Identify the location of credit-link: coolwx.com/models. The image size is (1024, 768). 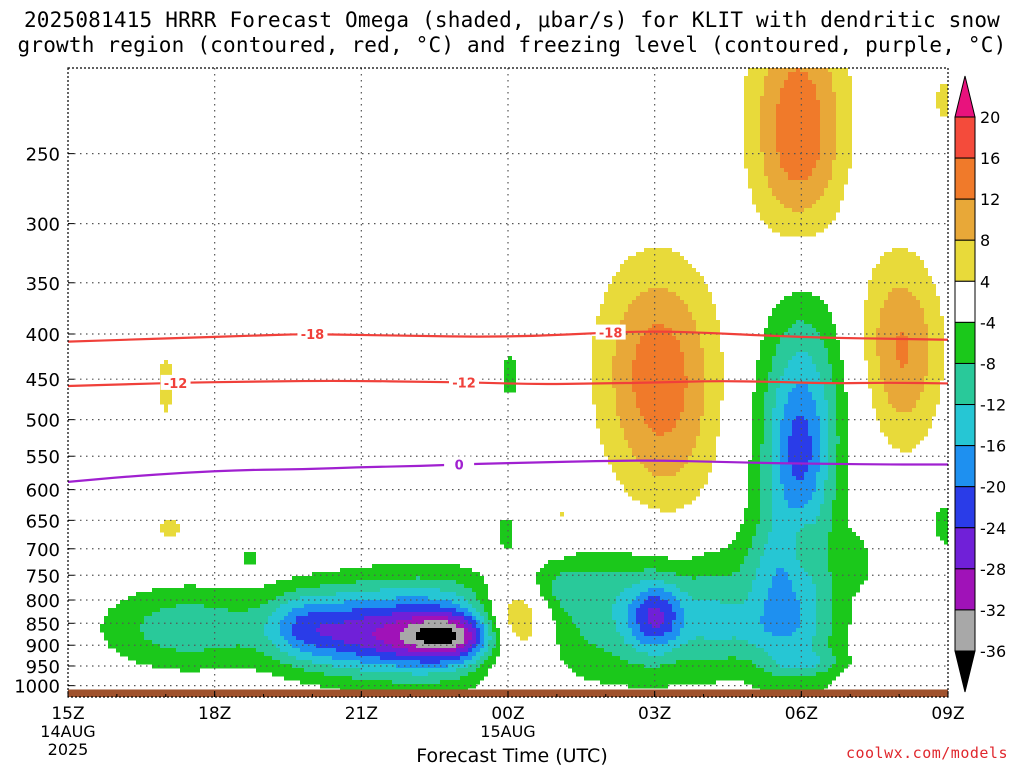
(926, 753).